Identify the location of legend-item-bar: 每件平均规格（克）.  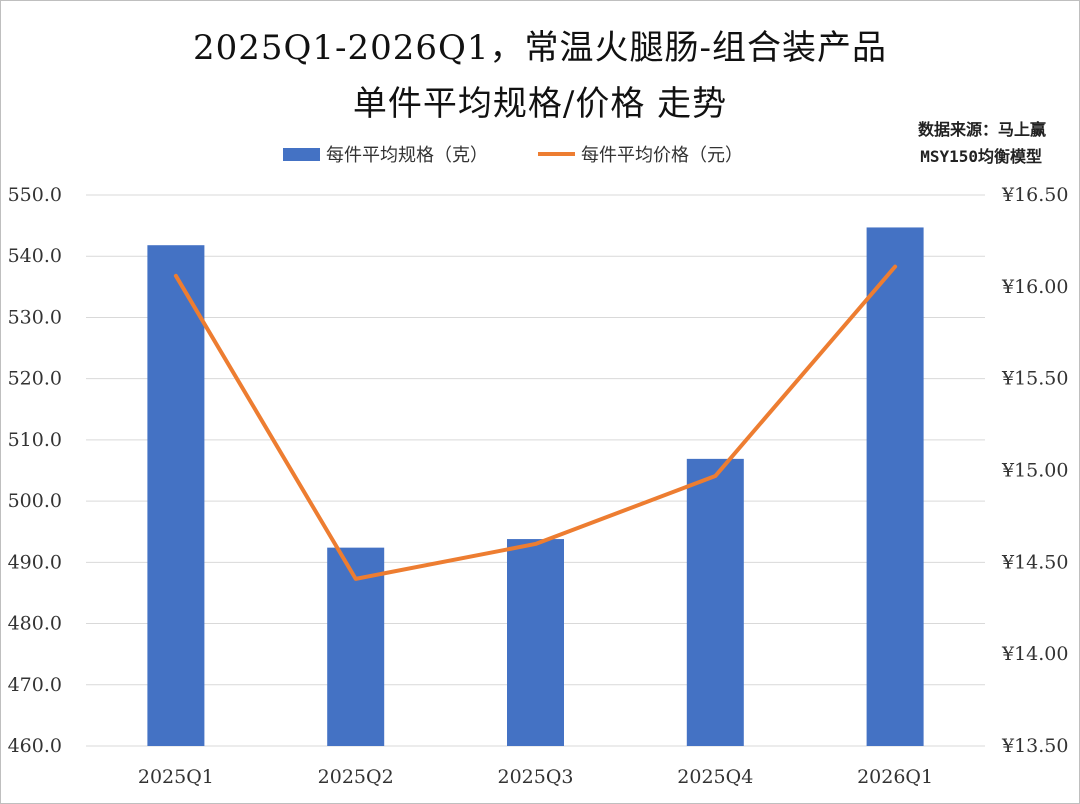
(385, 154).